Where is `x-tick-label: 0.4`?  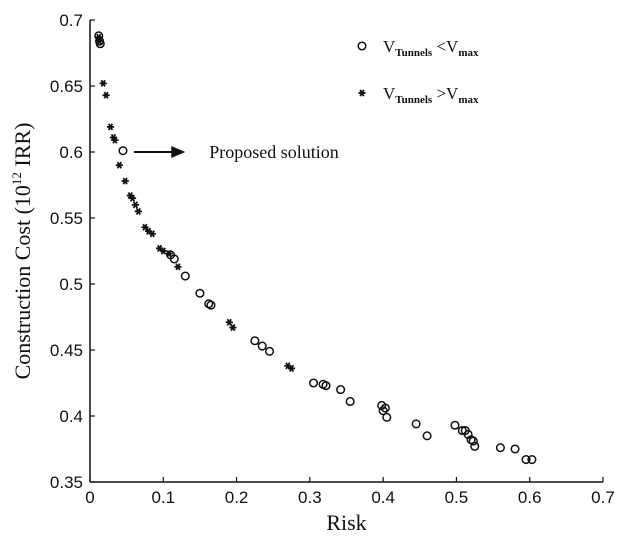
x-tick-label: 0.4 is located at coordinates (383, 497).